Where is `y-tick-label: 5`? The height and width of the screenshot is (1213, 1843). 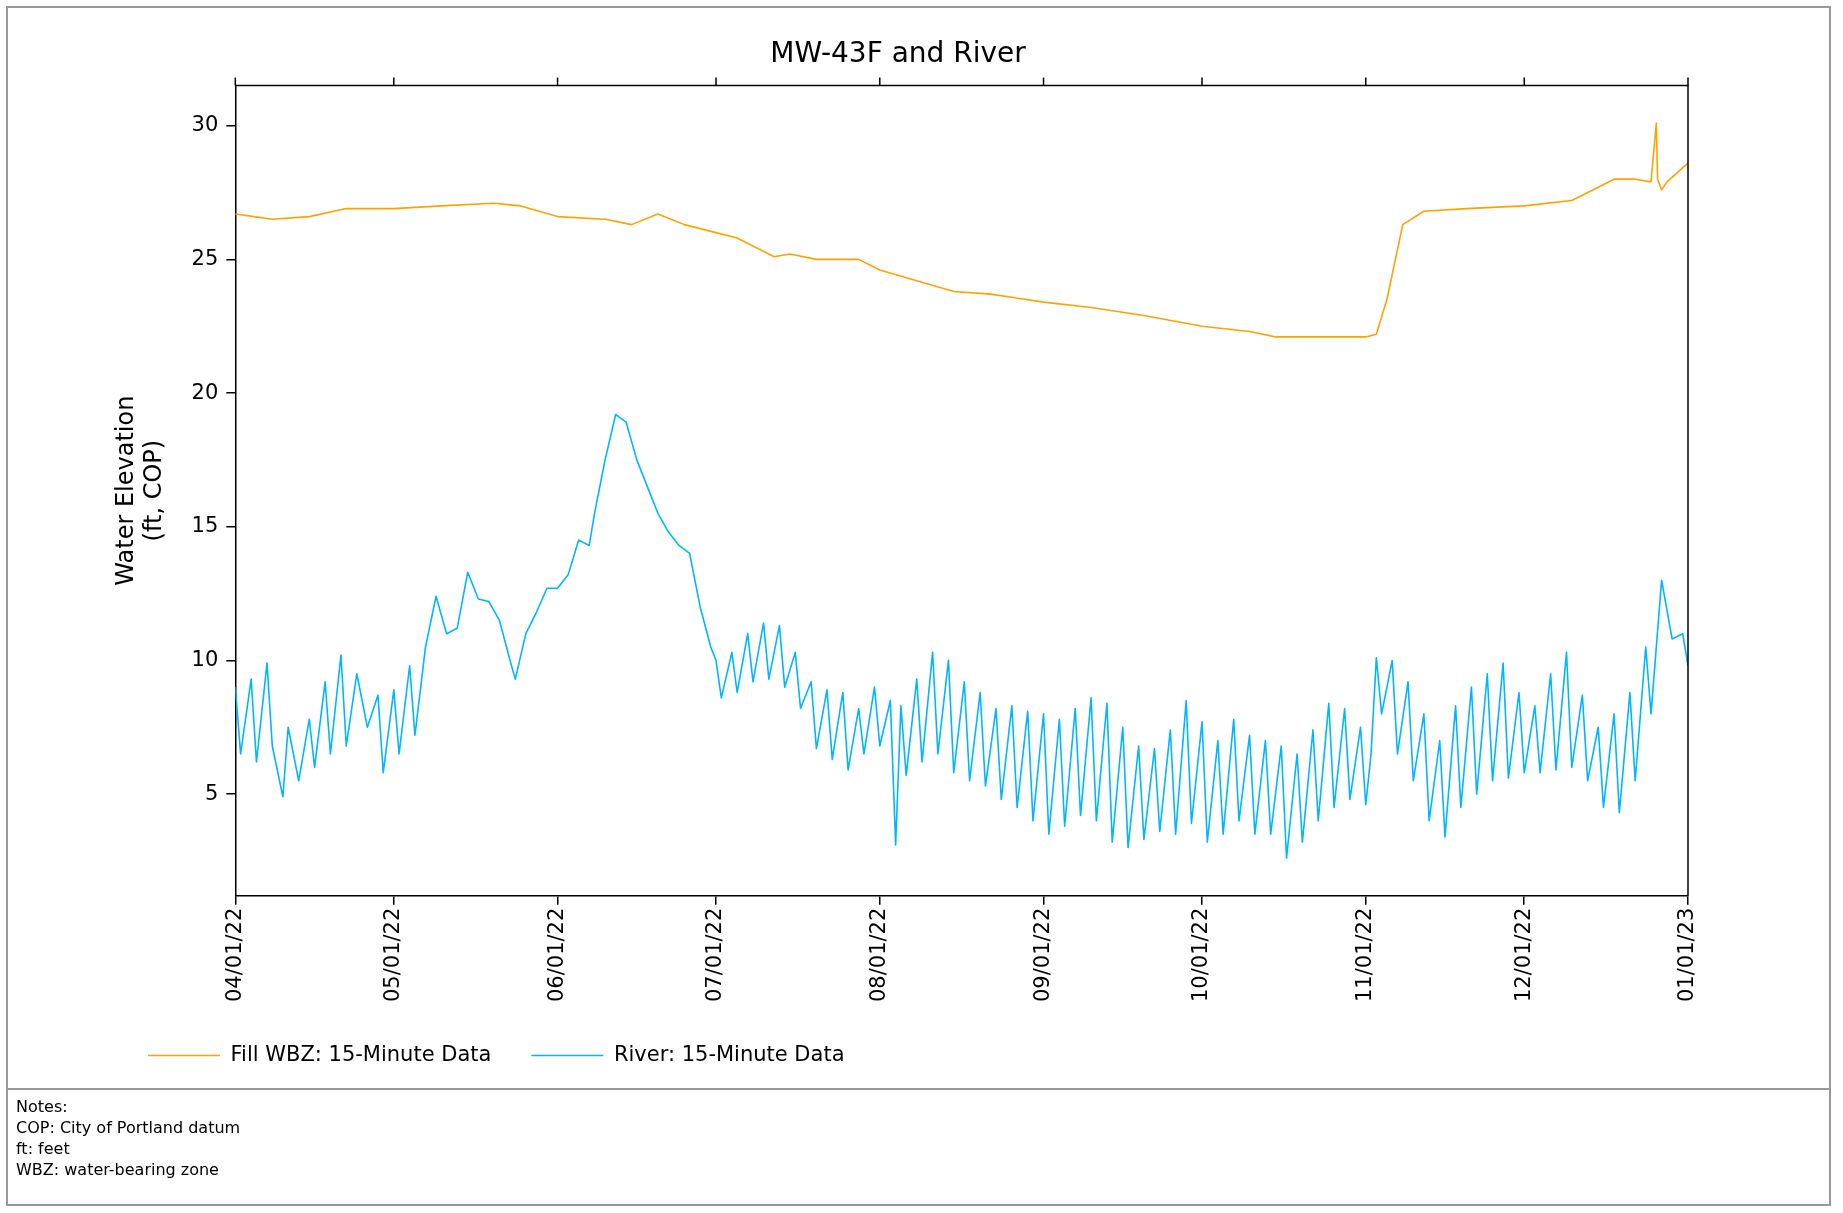
y-tick-label: 5 is located at coordinates (211, 792).